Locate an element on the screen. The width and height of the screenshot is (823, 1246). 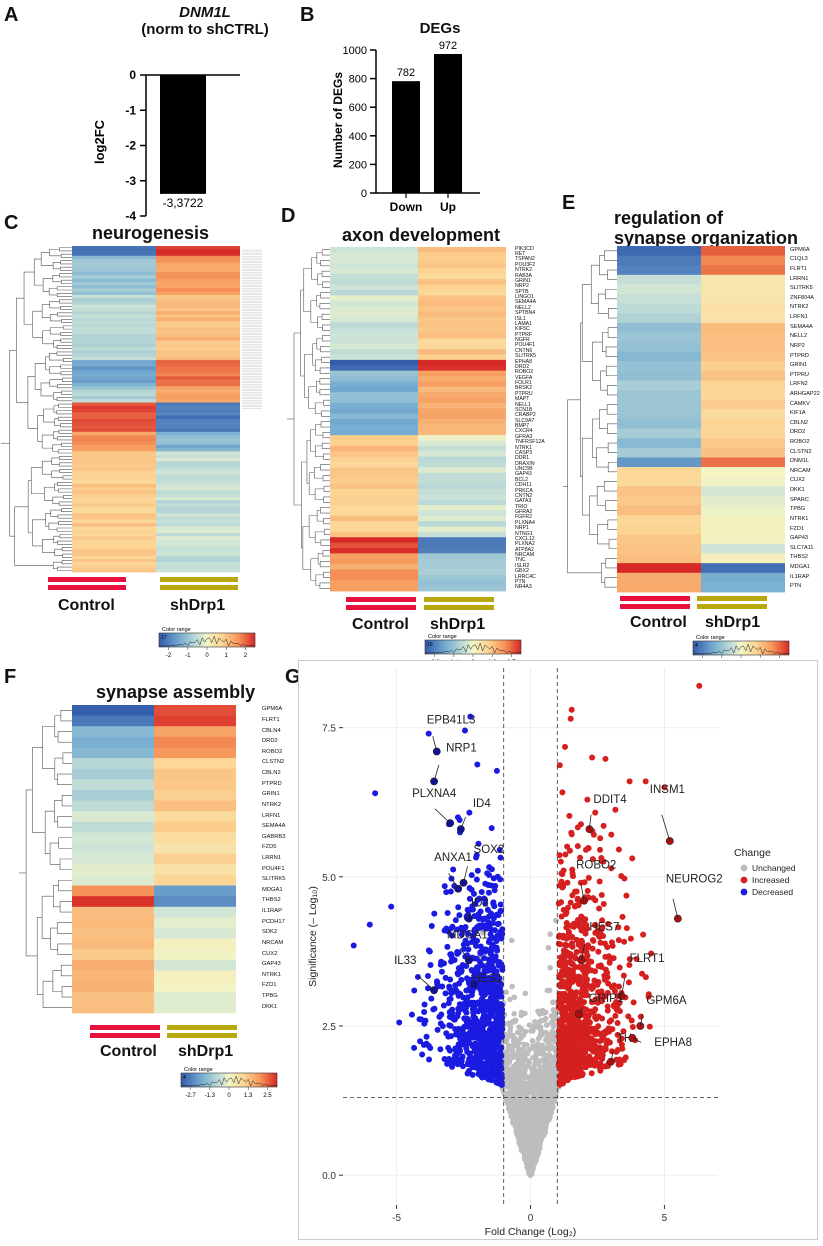
gene-label: ISLR2 is located at coordinates (522, 565).